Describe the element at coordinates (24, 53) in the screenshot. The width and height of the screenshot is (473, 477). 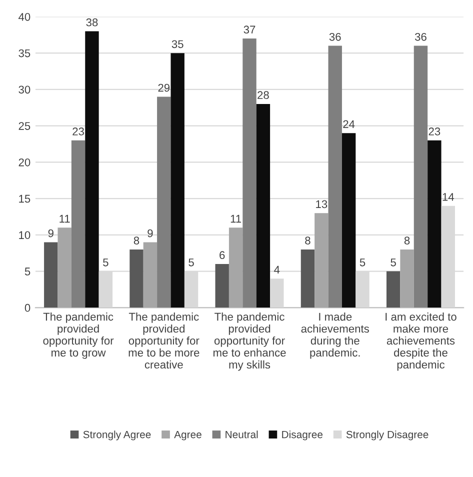
I see `y-tick-label: 35` at that location.